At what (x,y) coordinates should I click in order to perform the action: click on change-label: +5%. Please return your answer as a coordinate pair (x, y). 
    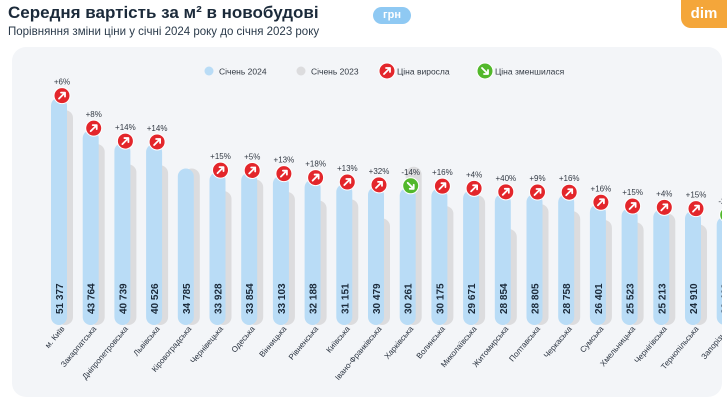
    Looking at the image, I should click on (252, 156).